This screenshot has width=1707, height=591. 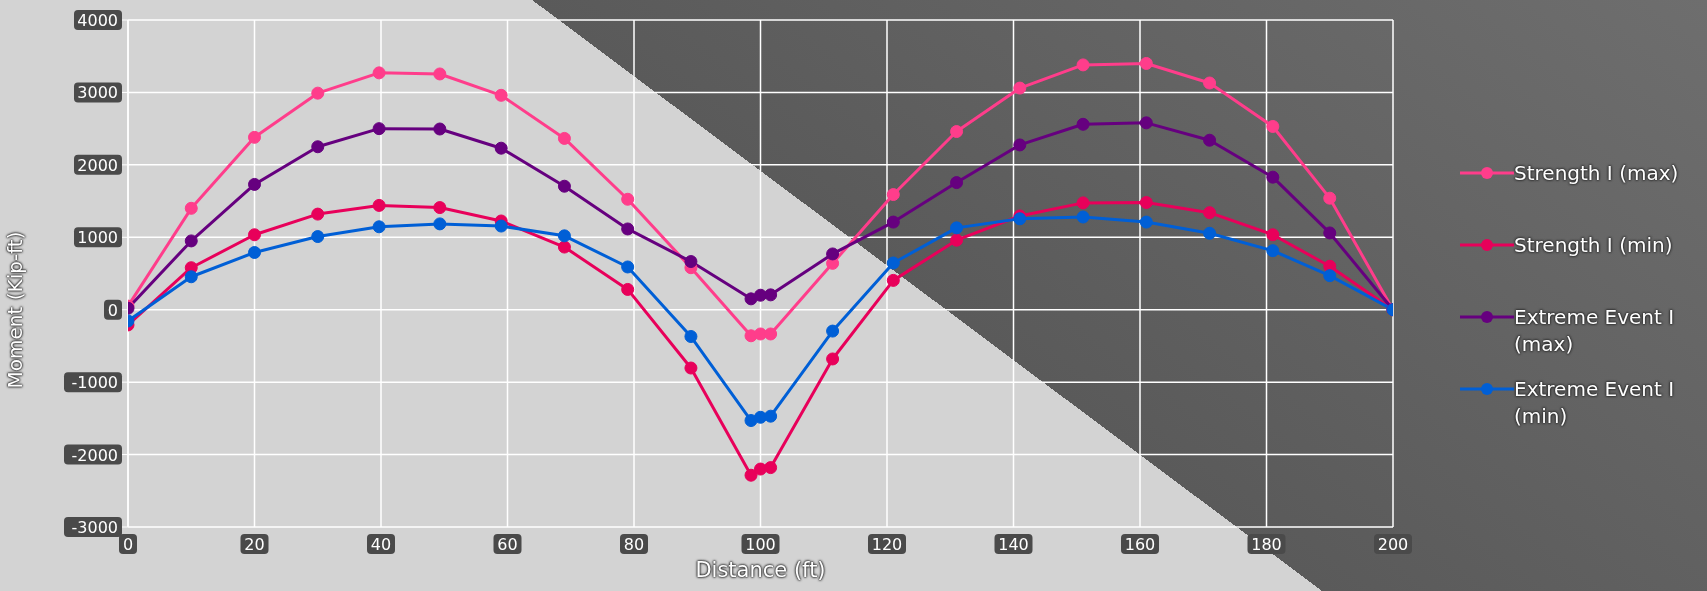 What do you see at coordinates (254, 544) in the screenshot?
I see `x-tick-label: 20` at bounding box center [254, 544].